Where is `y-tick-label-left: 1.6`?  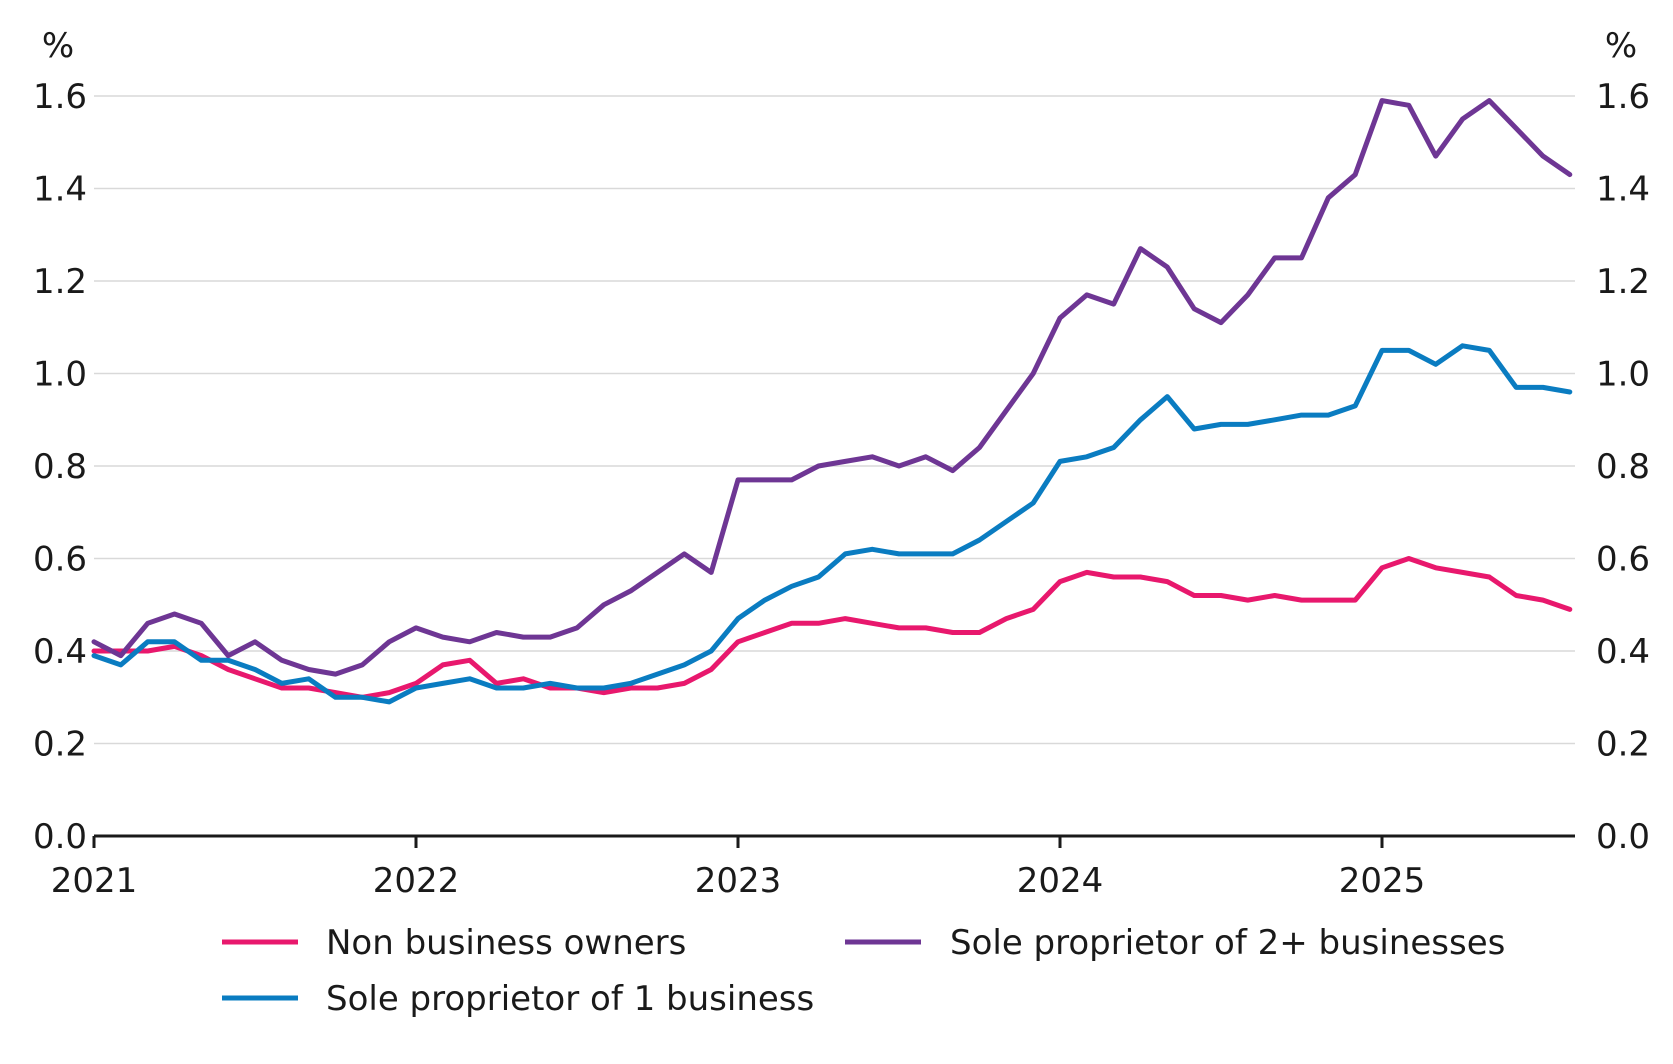
y-tick-label-left: 1.6 is located at coordinates (60, 97).